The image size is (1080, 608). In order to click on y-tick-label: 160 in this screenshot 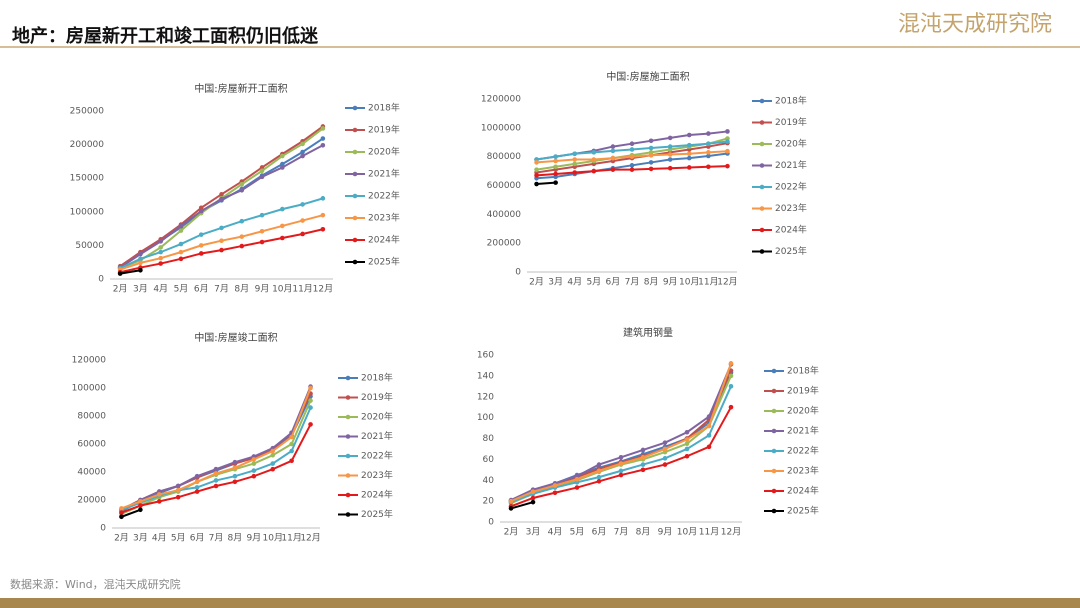, I will do `click(485, 356)`.